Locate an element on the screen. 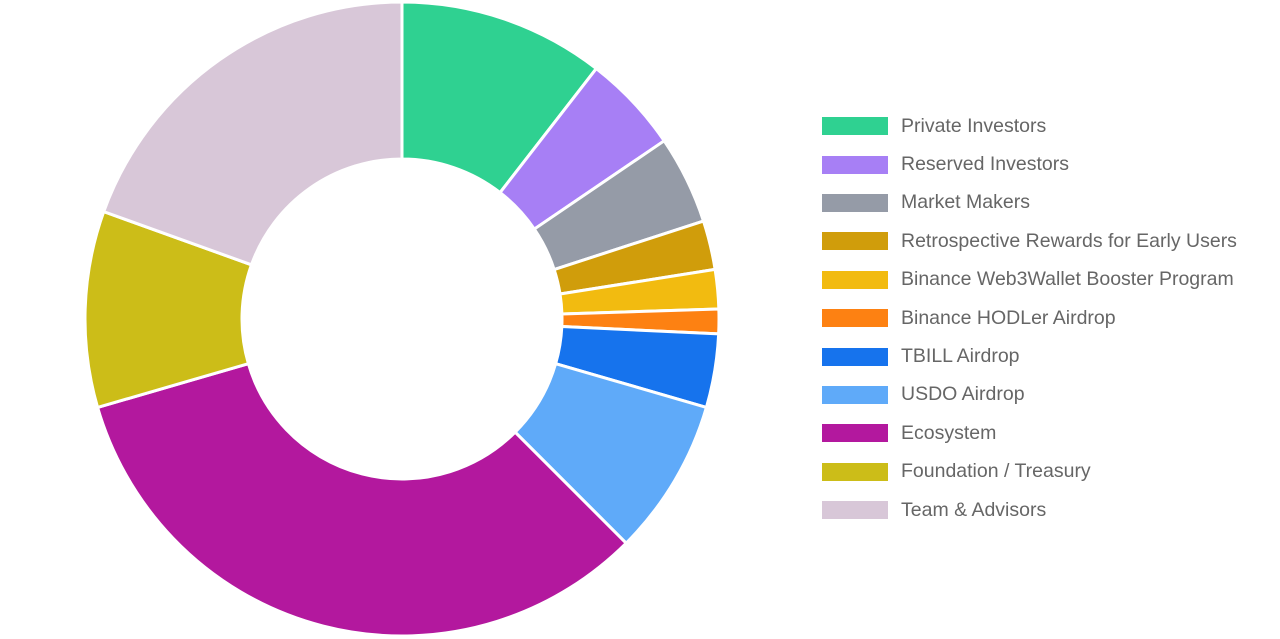 The height and width of the screenshot is (639, 1280). legend-label: Retrospective Rewards for Early Users is located at coordinates (1069, 240).